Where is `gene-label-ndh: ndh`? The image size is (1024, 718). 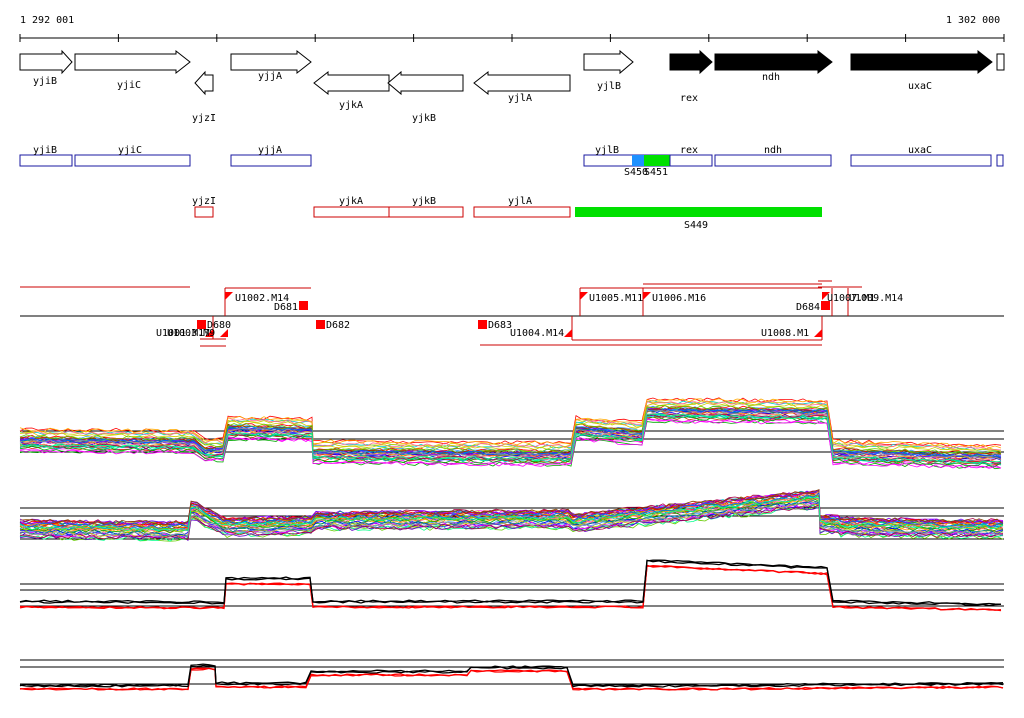 gene-label-ndh: ndh is located at coordinates (771, 77).